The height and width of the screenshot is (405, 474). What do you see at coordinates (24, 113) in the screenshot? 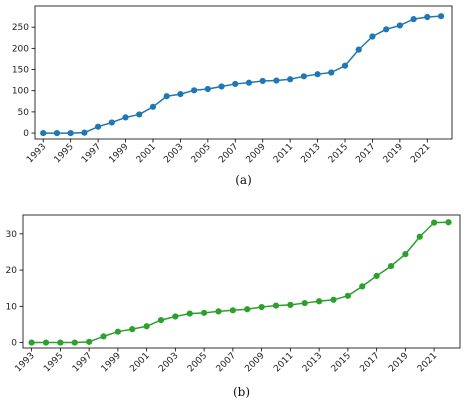
I see `y-tick-label: 50` at bounding box center [24, 113].